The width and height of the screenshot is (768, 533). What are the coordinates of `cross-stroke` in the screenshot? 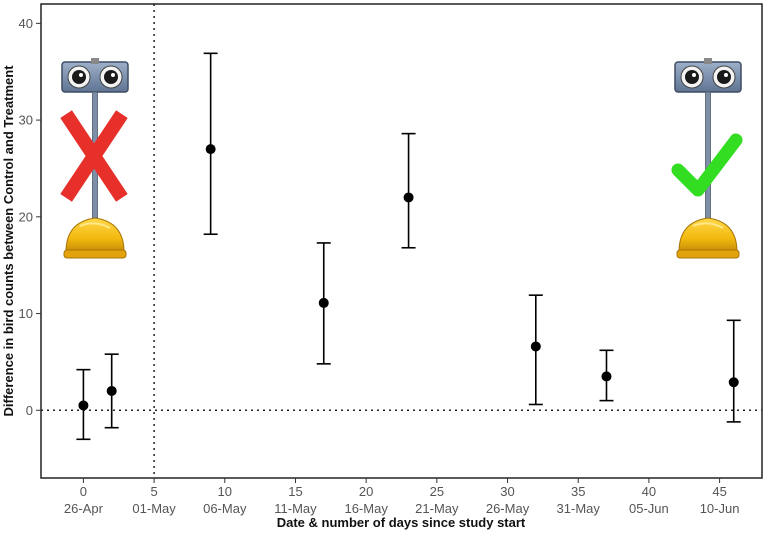 It's located at (94, 156).